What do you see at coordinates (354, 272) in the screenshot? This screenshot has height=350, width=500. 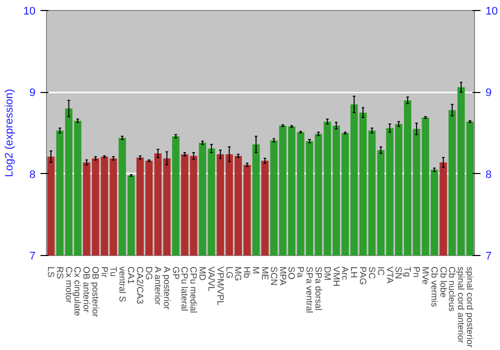 I see `x-tick-label: LH` at bounding box center [354, 272].